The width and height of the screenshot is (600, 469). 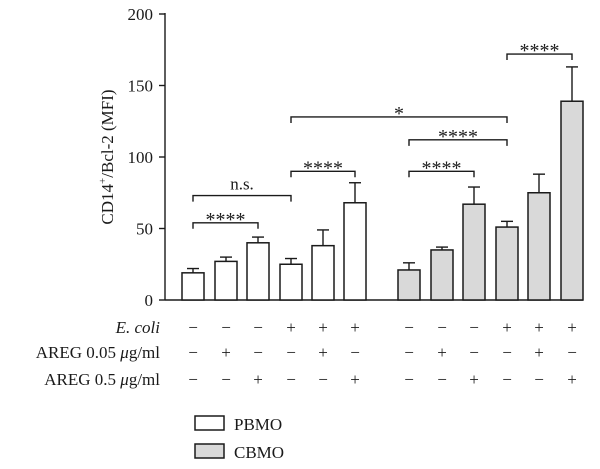 What do you see at coordinates (102, 379) in the screenshot?
I see `condition-row-label: AREG 0.5 μg/ml` at bounding box center [102, 379].